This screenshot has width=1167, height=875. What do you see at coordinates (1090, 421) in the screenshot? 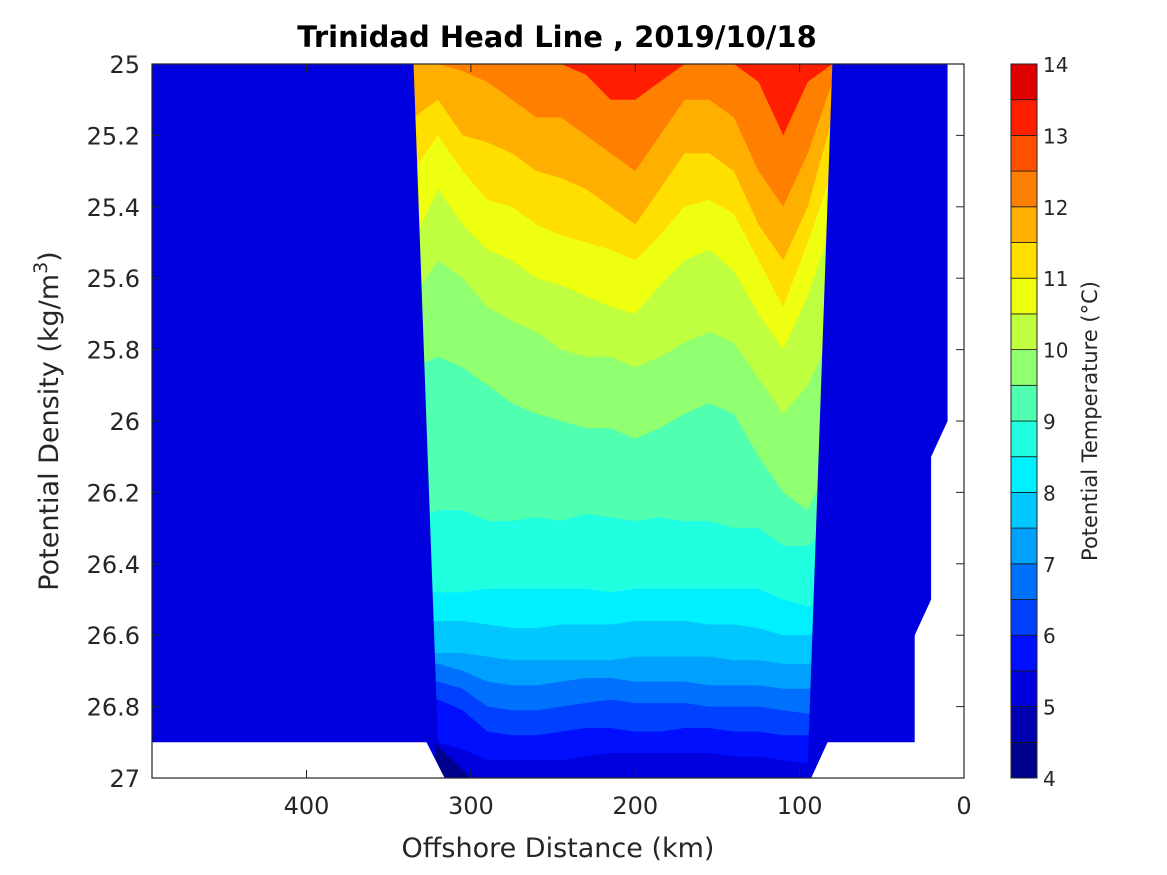
I see `colorbar-title: Potential Temperature (°C)` at bounding box center [1090, 421].